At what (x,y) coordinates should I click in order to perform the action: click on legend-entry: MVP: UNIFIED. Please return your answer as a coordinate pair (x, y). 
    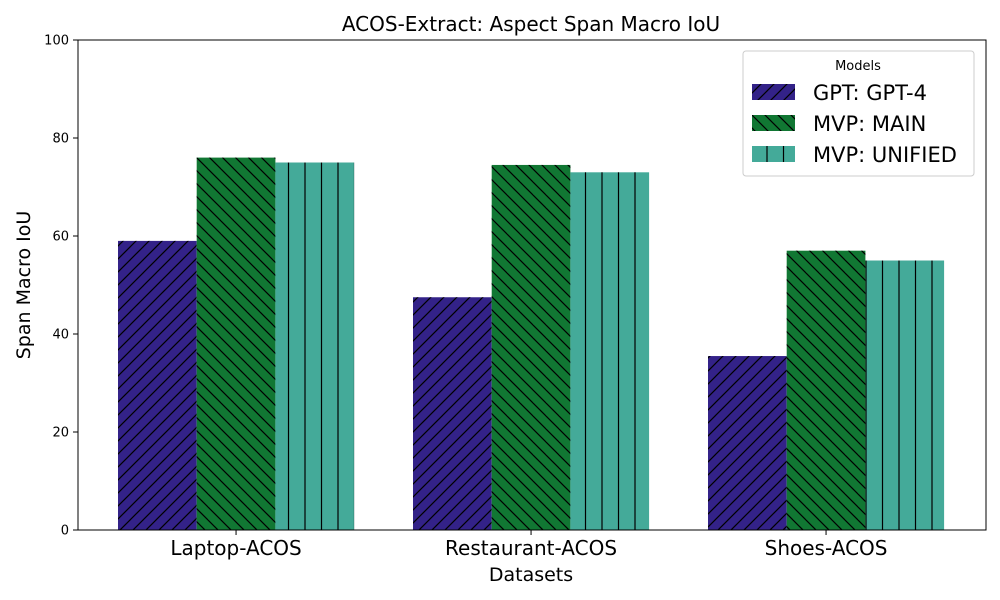
    Looking at the image, I should click on (854, 155).